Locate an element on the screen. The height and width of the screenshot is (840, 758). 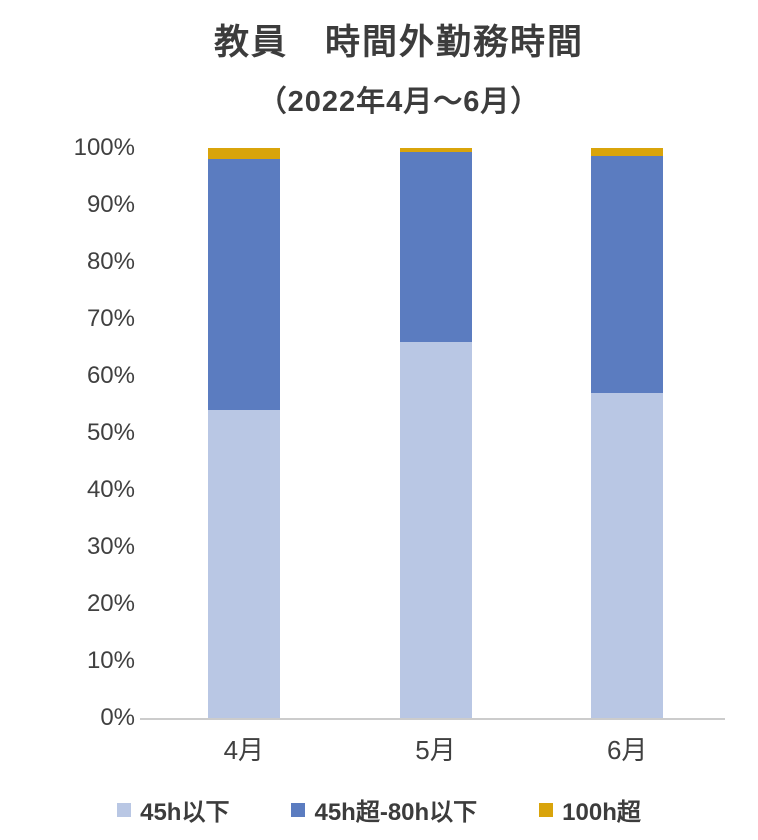
legend: 45h以下 45h超-80h以下 100h超 is located at coordinates (379, 809).